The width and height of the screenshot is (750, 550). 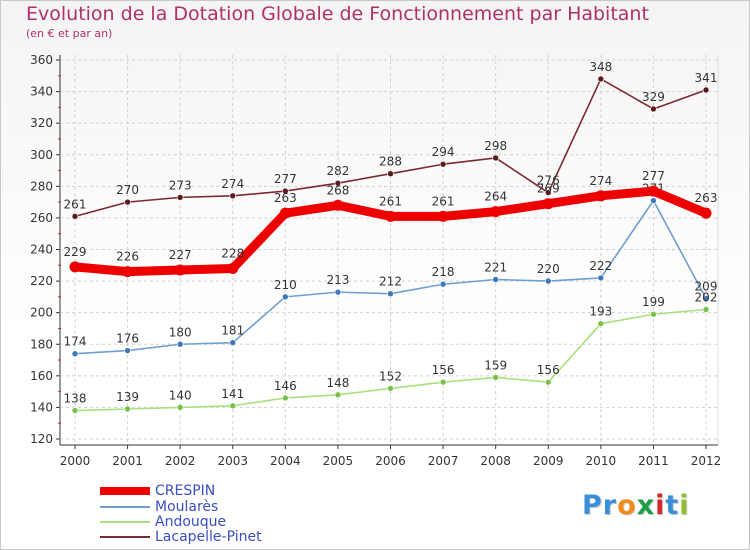 What do you see at coordinates (69, 33) in the screenshot?
I see `chart-subtitle: (en € et par an)` at bounding box center [69, 33].